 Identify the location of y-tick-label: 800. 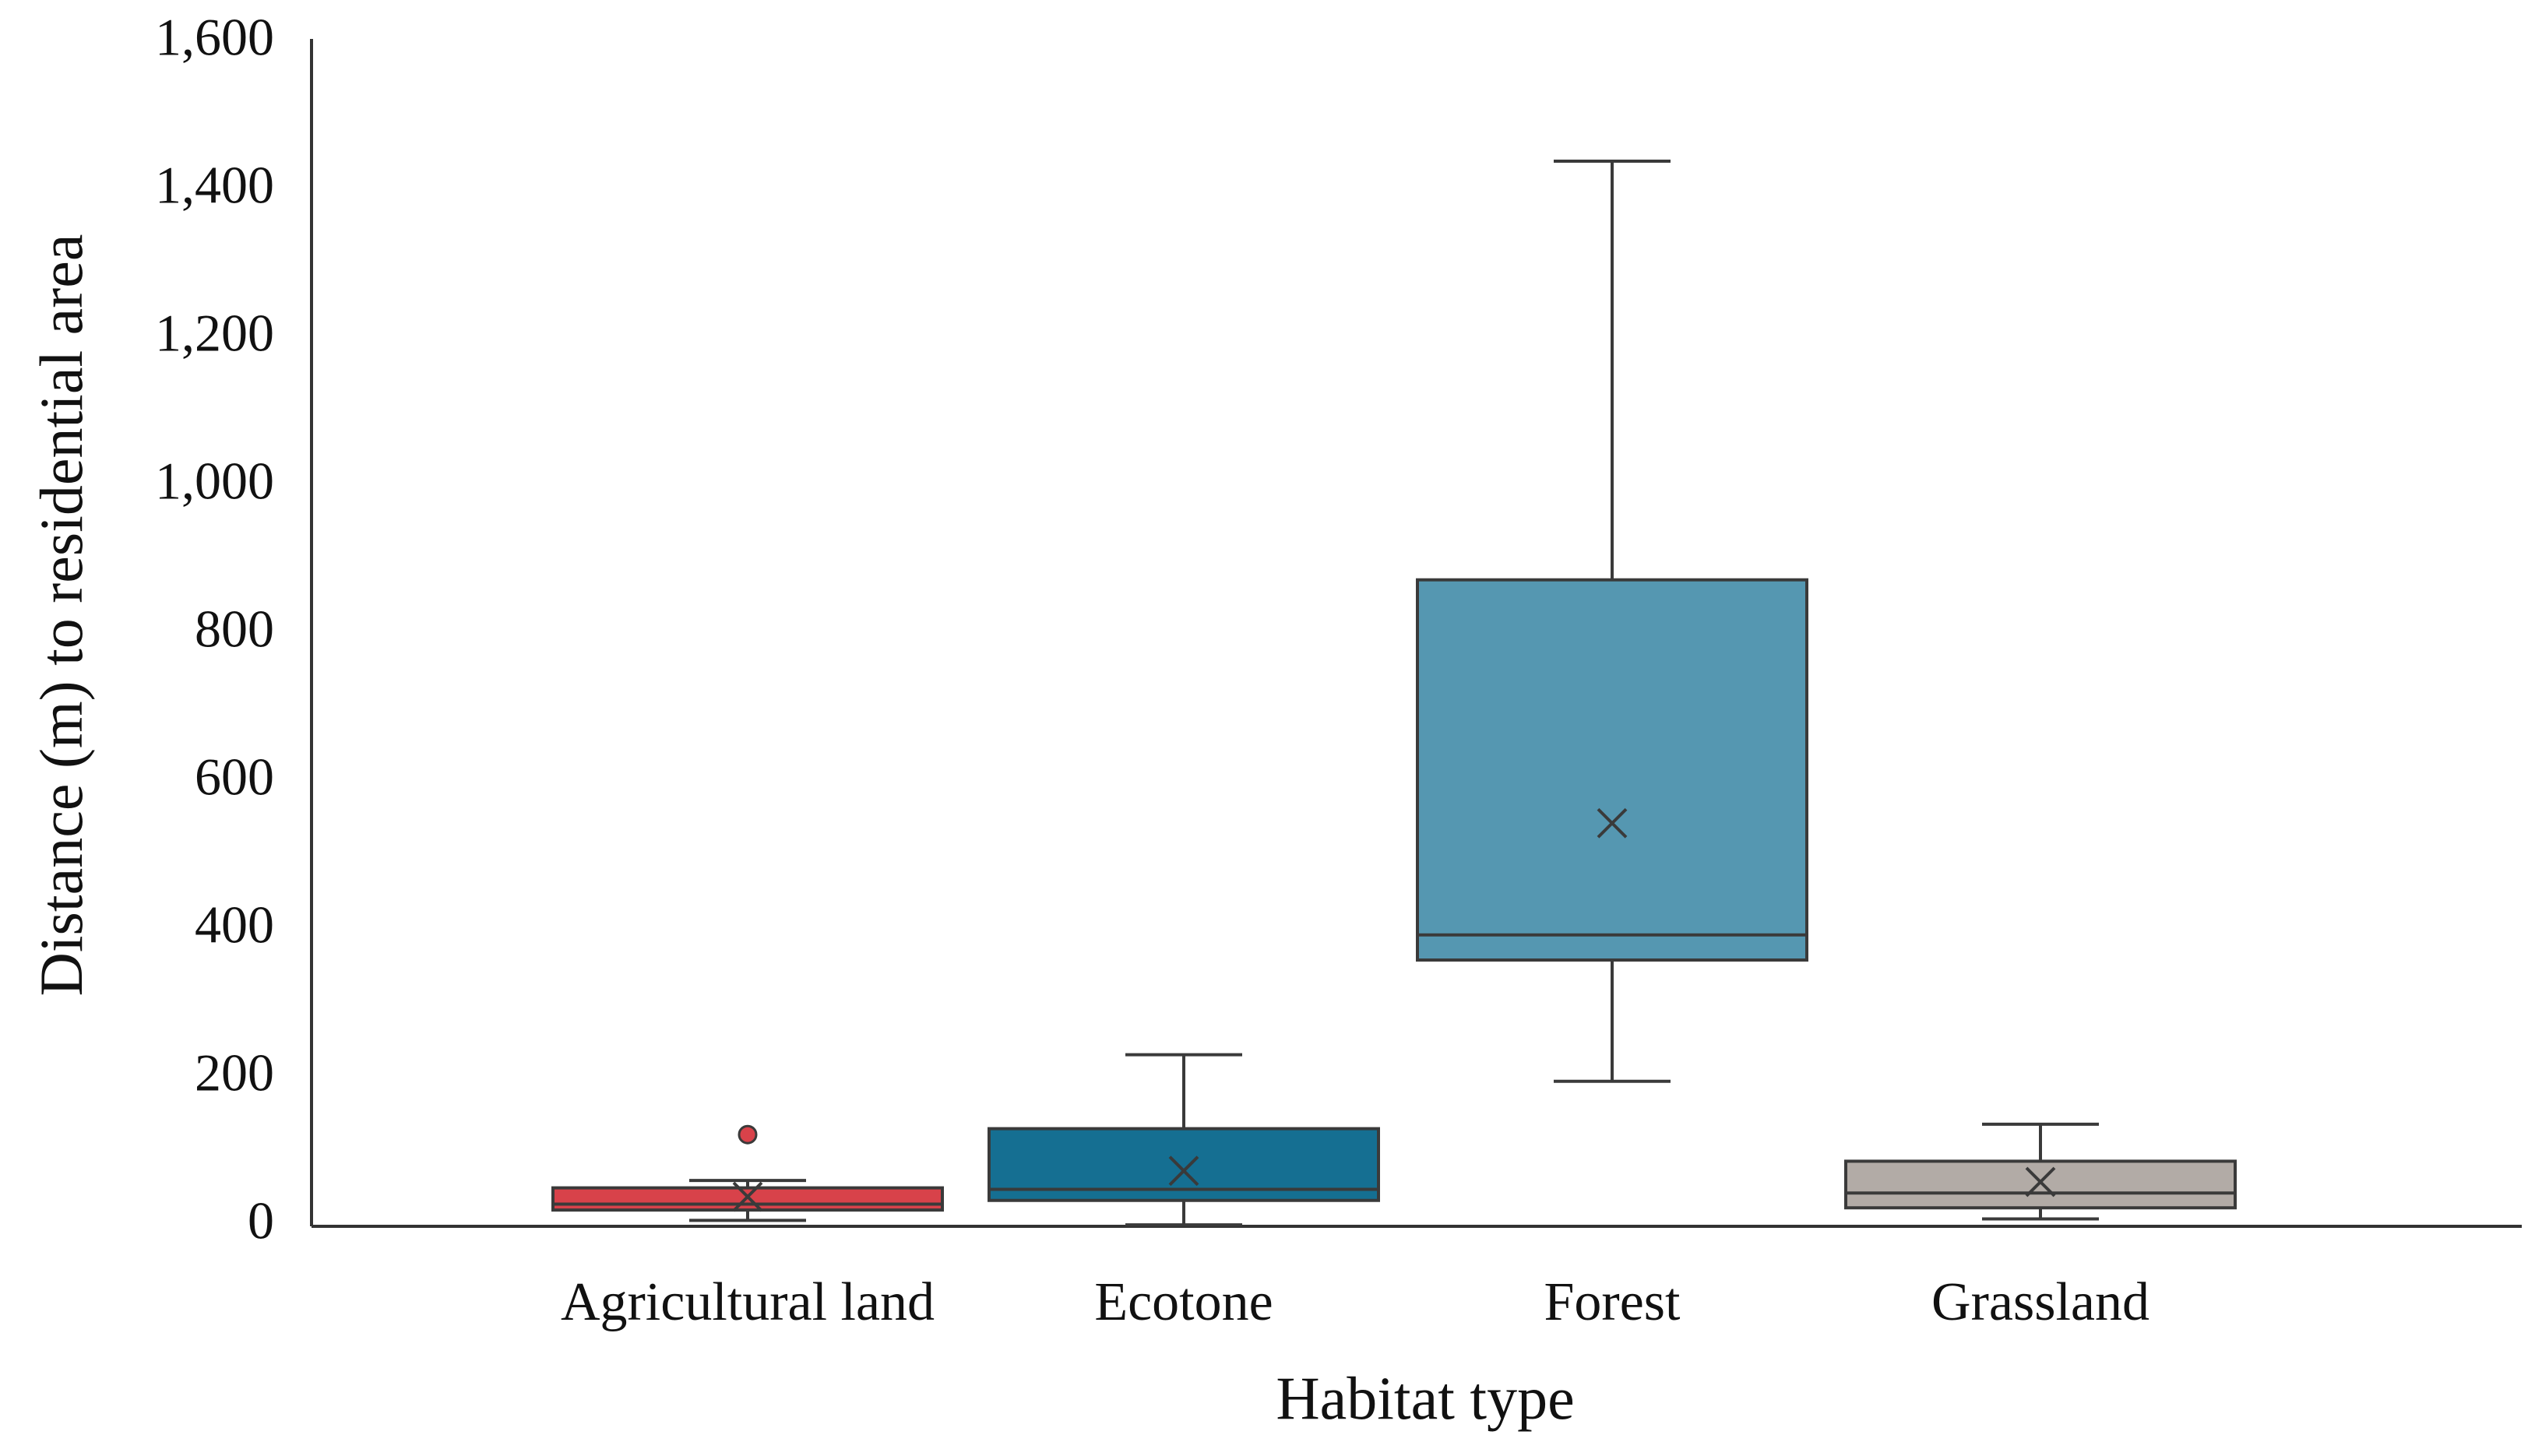
(234, 629).